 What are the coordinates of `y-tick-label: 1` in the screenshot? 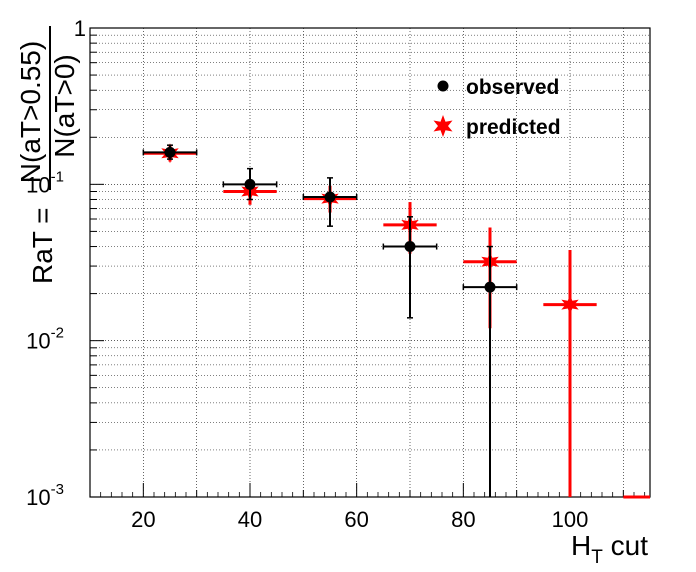 It's located at (80, 28).